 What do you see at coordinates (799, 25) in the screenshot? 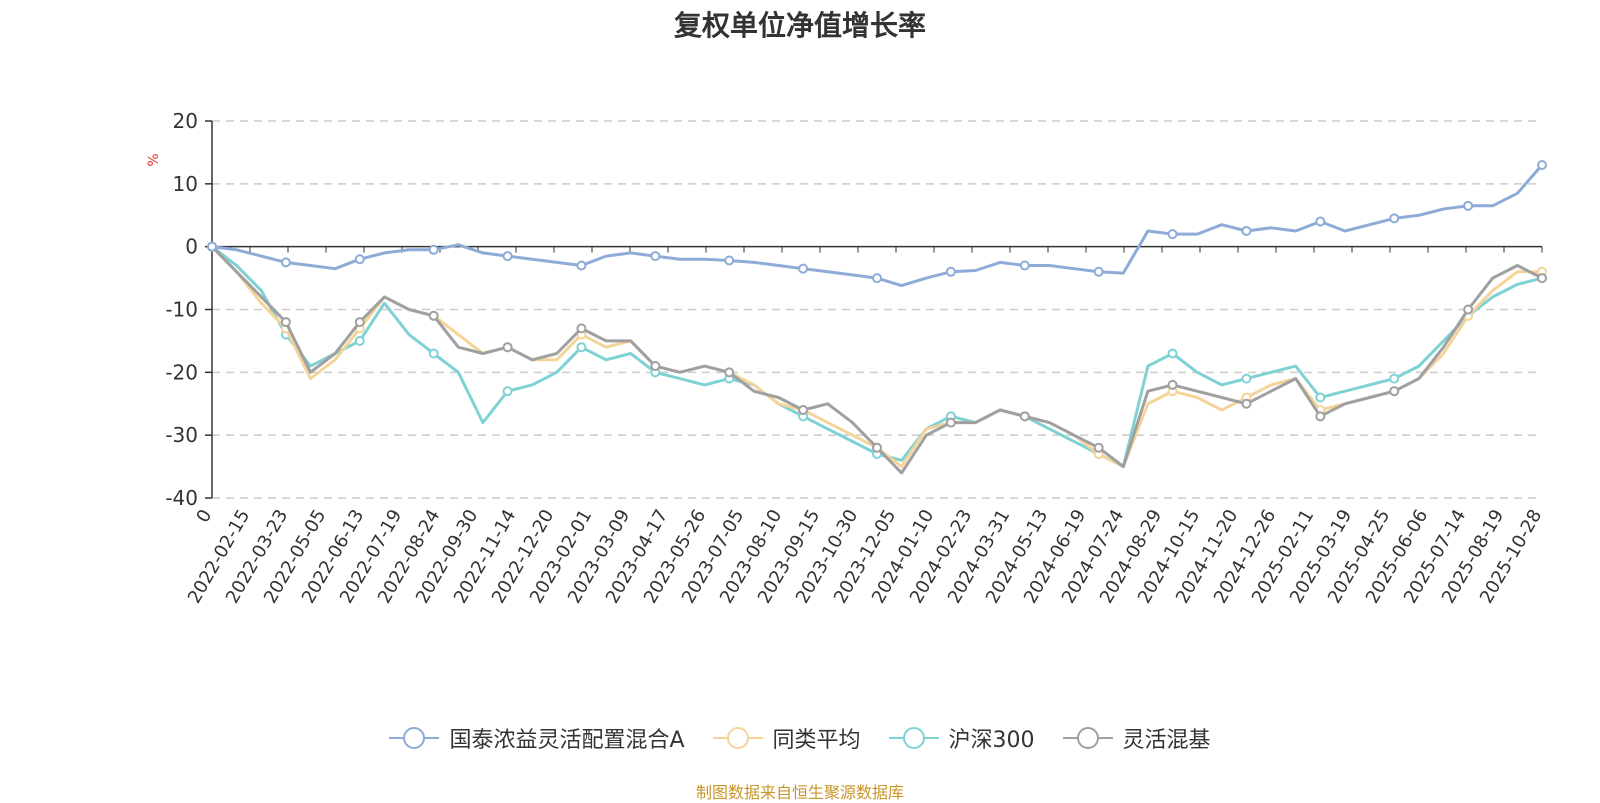
I see `chart-title: 复权单位净值增长率` at bounding box center [799, 25].